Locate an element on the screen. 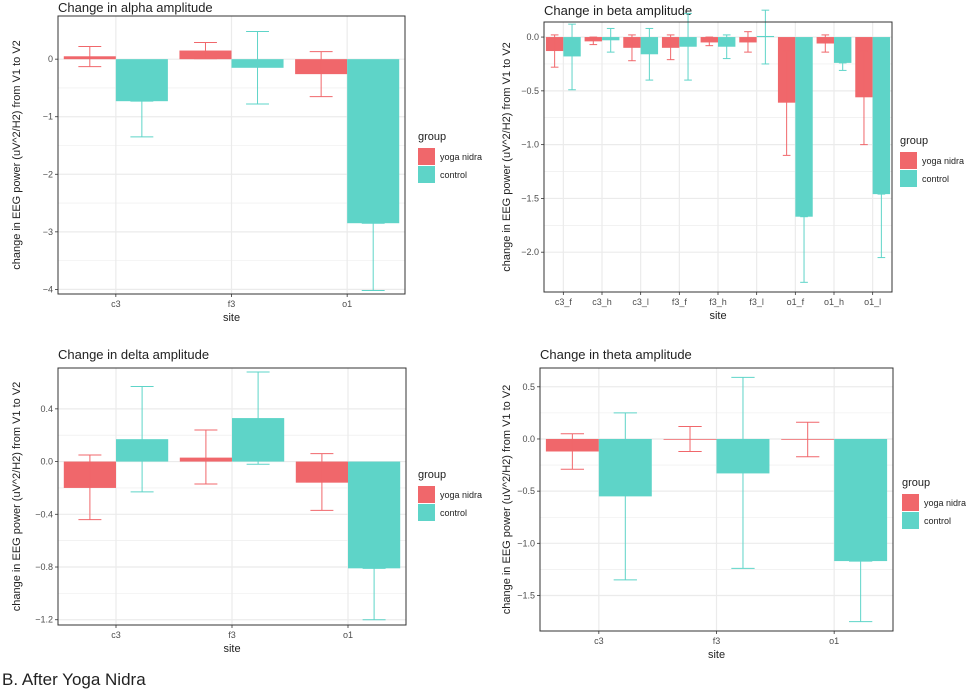 This screenshot has height=694, width=975. x-tick-label: f3_l is located at coordinates (756, 302).